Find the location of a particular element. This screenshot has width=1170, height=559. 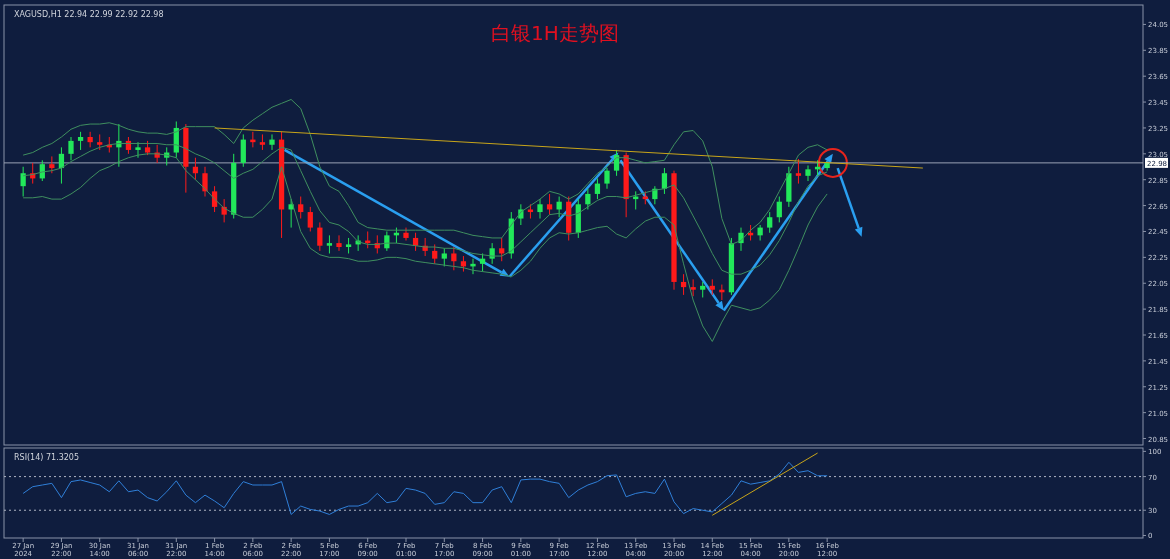

annotation: XAGUSD,H1 22.94 22.99 22.92 22.98 is located at coordinates (89, 14).